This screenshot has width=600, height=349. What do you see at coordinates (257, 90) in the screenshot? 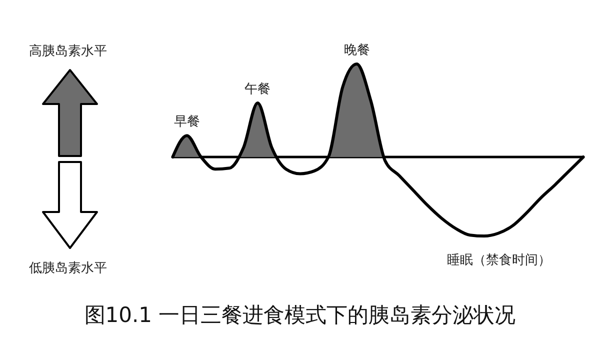
I see `annotation: 午餐` at bounding box center [257, 90].